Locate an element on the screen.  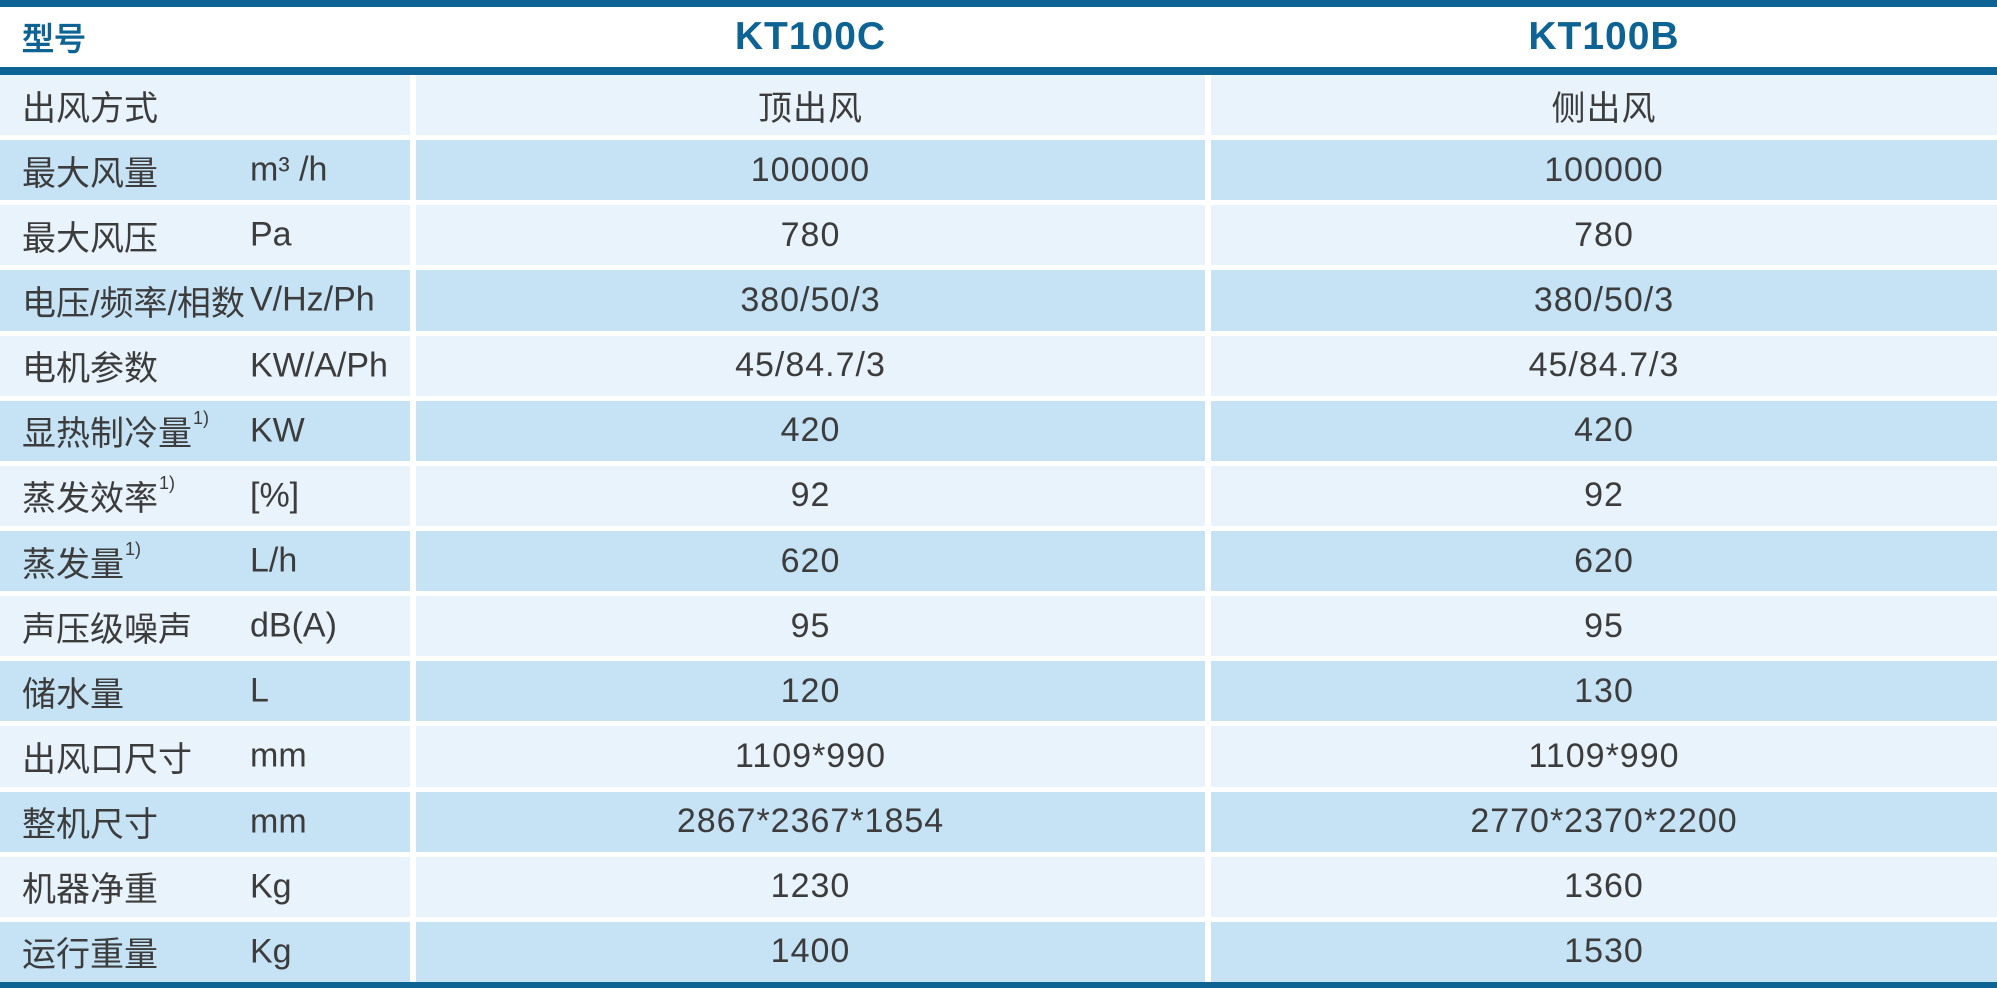
value-kt100c: 2867*2367*1854 is located at coordinates (810, 821).